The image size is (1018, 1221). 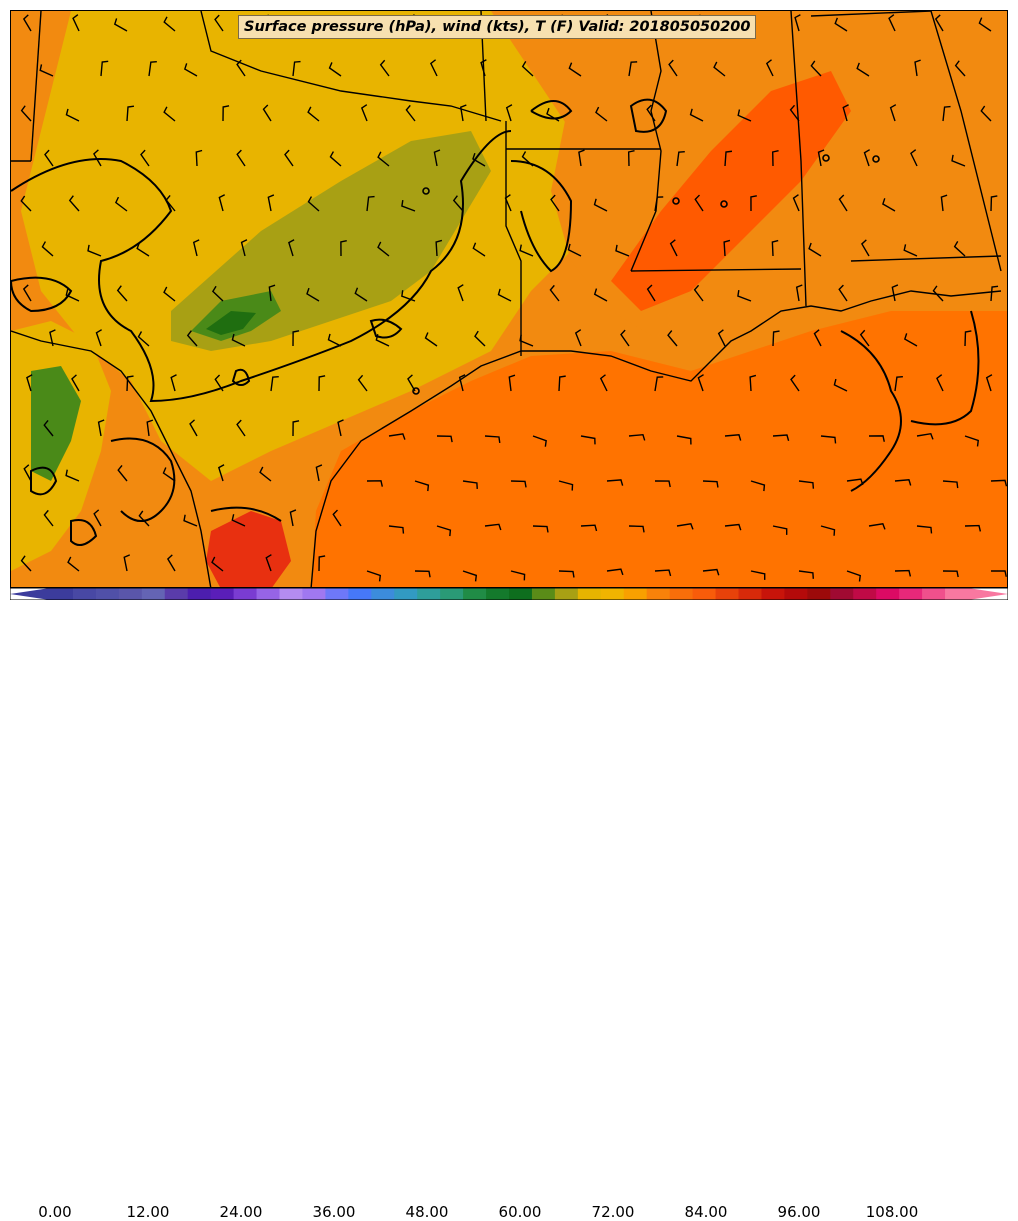 I want to click on colorbar-segments, so click(x=509, y=594).